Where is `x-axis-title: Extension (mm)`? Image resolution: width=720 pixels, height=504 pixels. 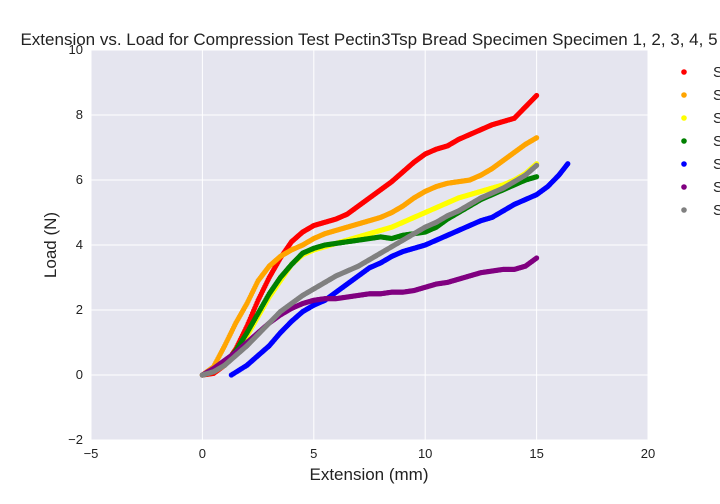 x-axis-title: Extension (mm) is located at coordinates (368, 474).